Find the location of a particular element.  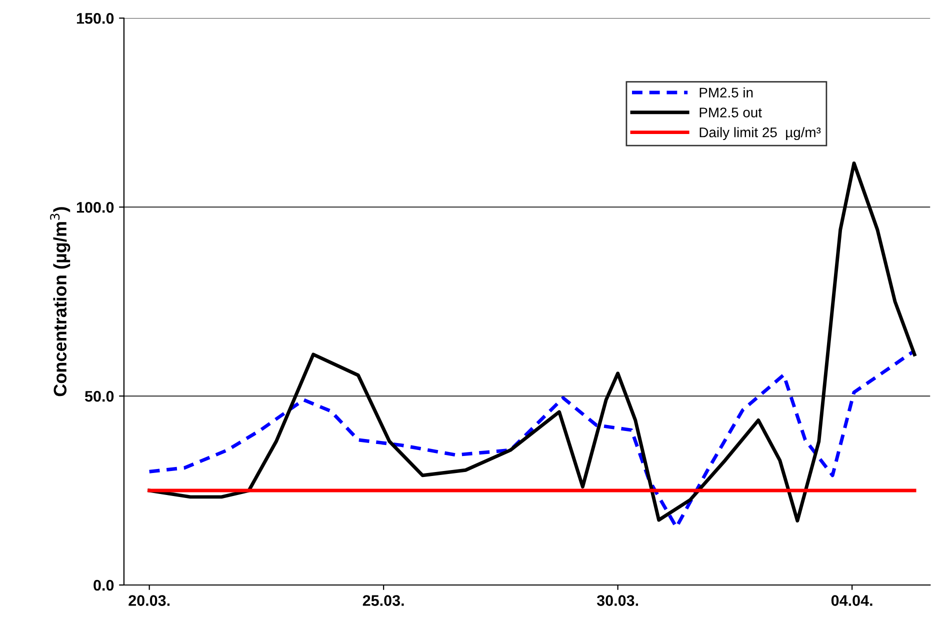

legend-label: PM2.5 in is located at coordinates (726, 92).